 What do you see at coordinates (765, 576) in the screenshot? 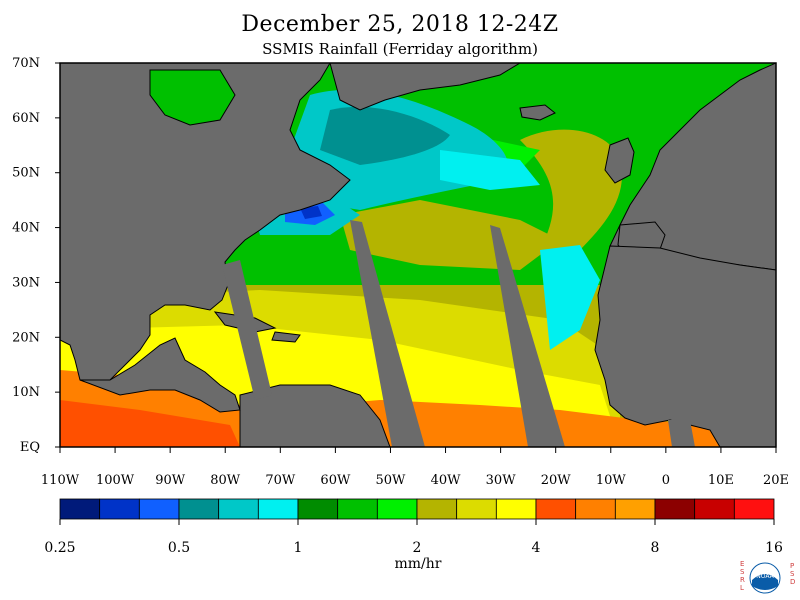
I see `noaa-emblem-text: NOAA` at bounding box center [765, 576].